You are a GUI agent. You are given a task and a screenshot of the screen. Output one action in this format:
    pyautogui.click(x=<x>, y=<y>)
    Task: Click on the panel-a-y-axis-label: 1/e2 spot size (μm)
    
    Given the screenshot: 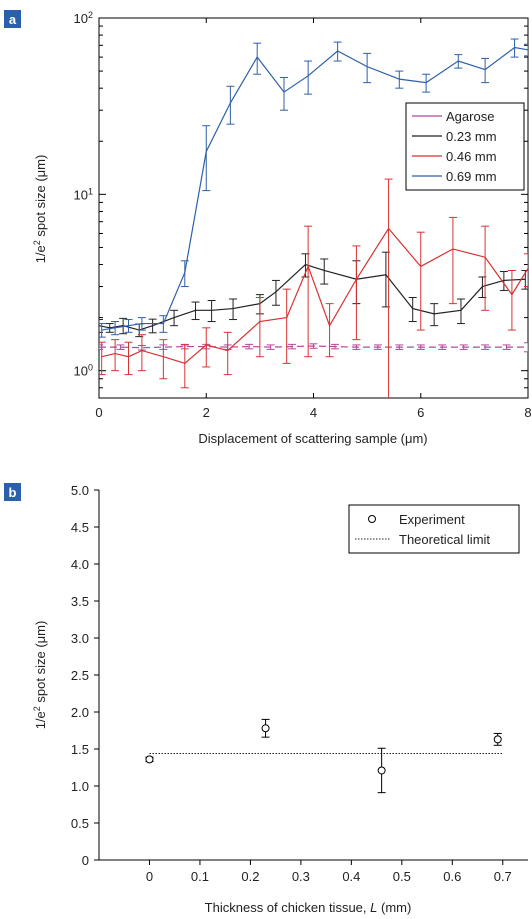 What is the action you would take?
    pyautogui.click(x=40, y=209)
    